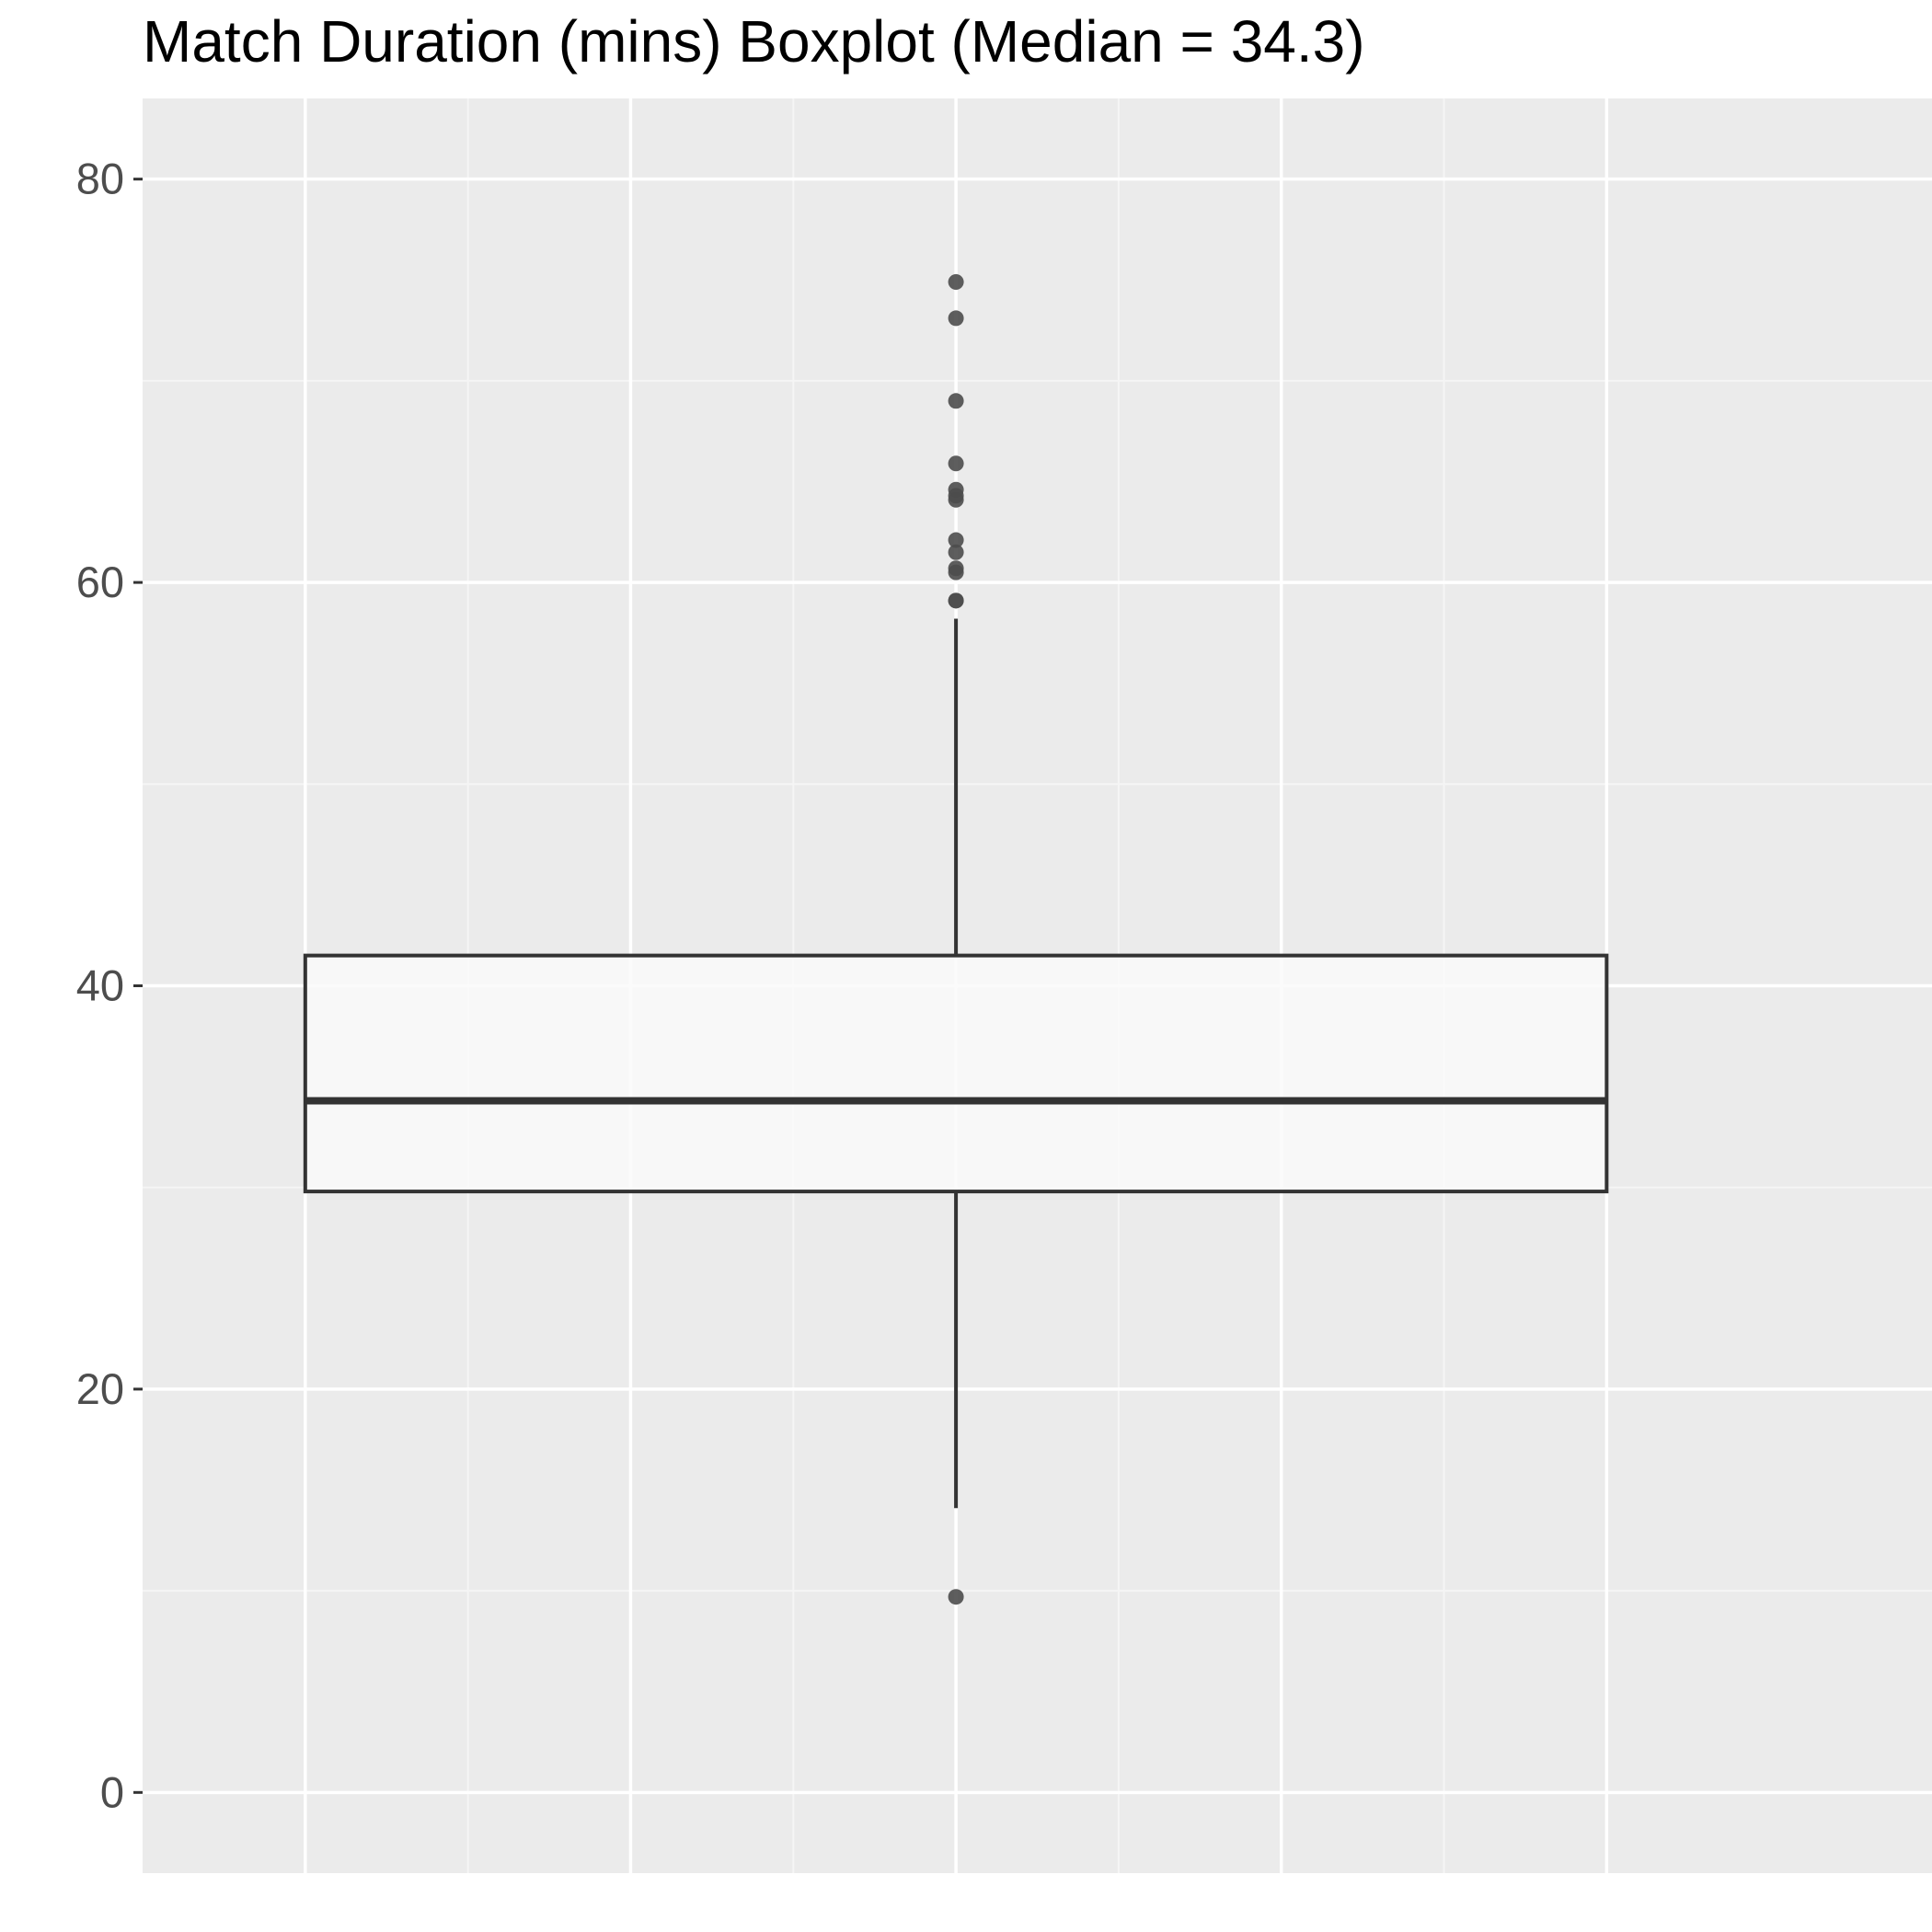 This screenshot has width=1932, height=1932. What do you see at coordinates (100, 985) in the screenshot?
I see `y-tick-label: 40` at bounding box center [100, 985].